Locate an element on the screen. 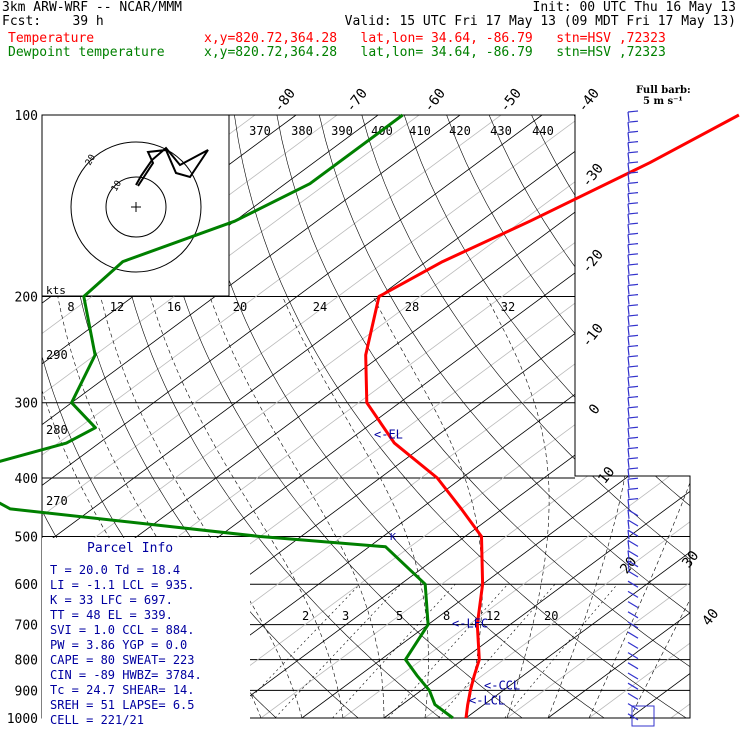 The width and height of the screenshot is (740, 740). theta-label: 420 is located at coordinates (460, 131).